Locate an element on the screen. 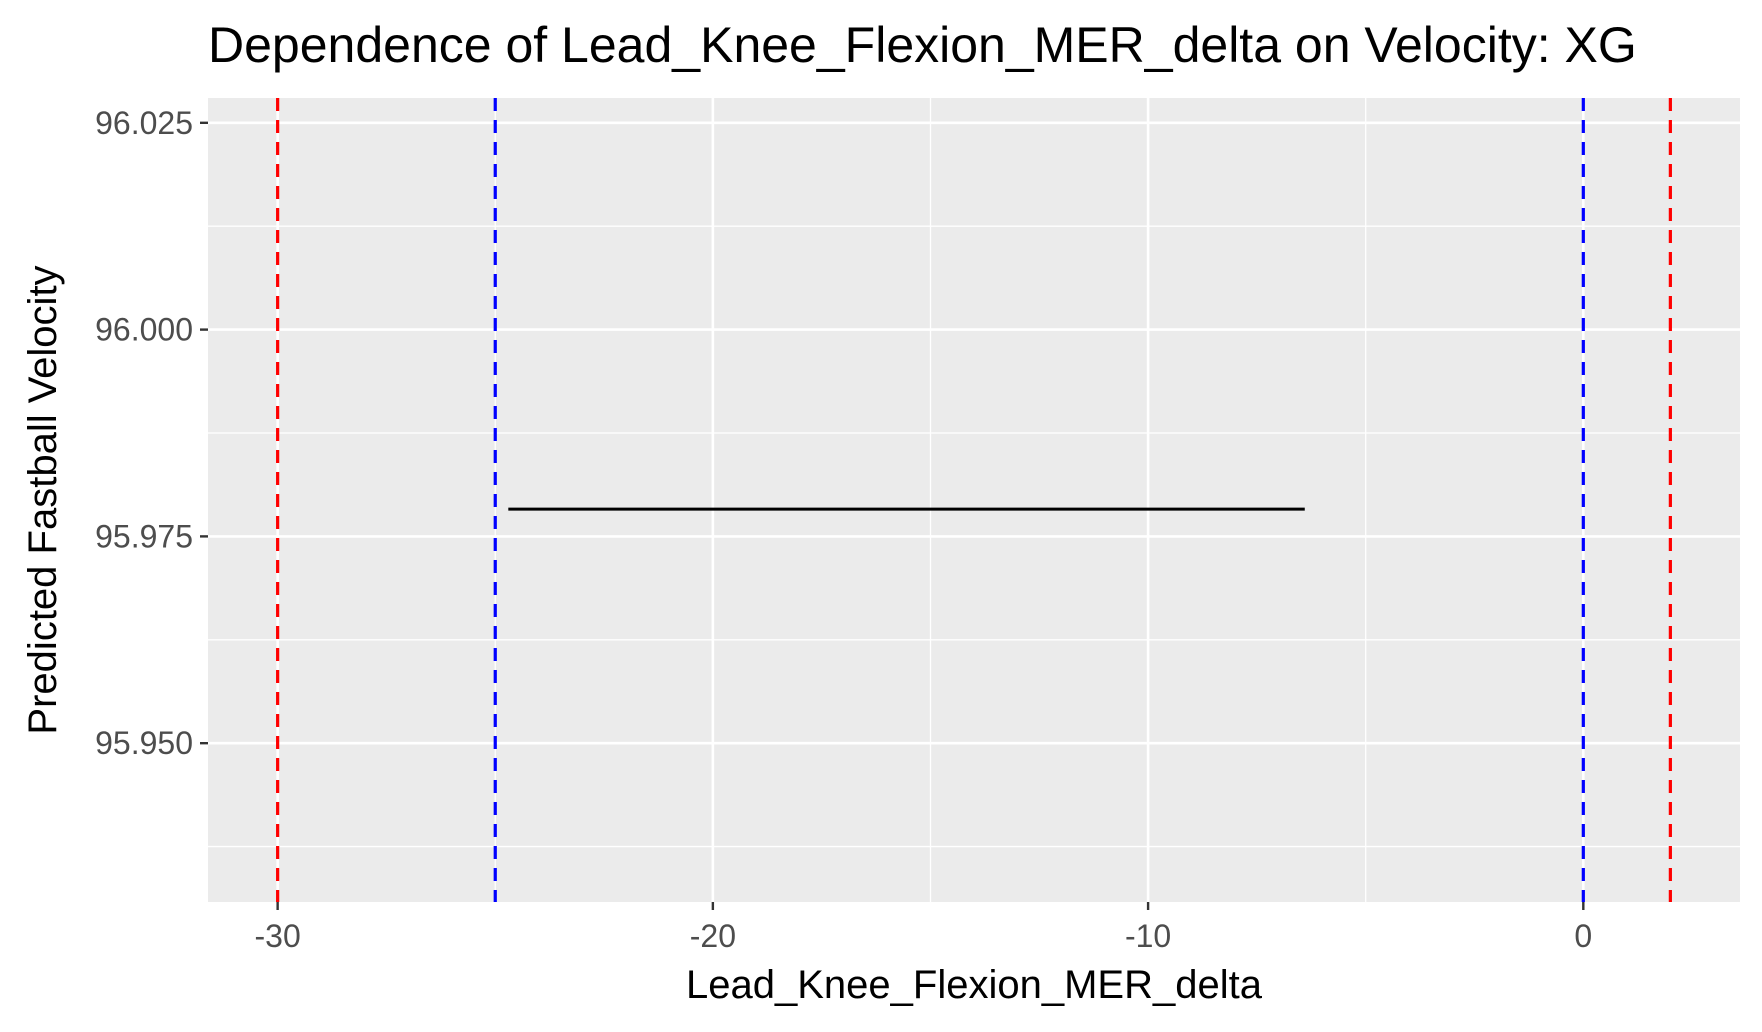  y-tick-label: 95.975 is located at coordinates (144, 536).